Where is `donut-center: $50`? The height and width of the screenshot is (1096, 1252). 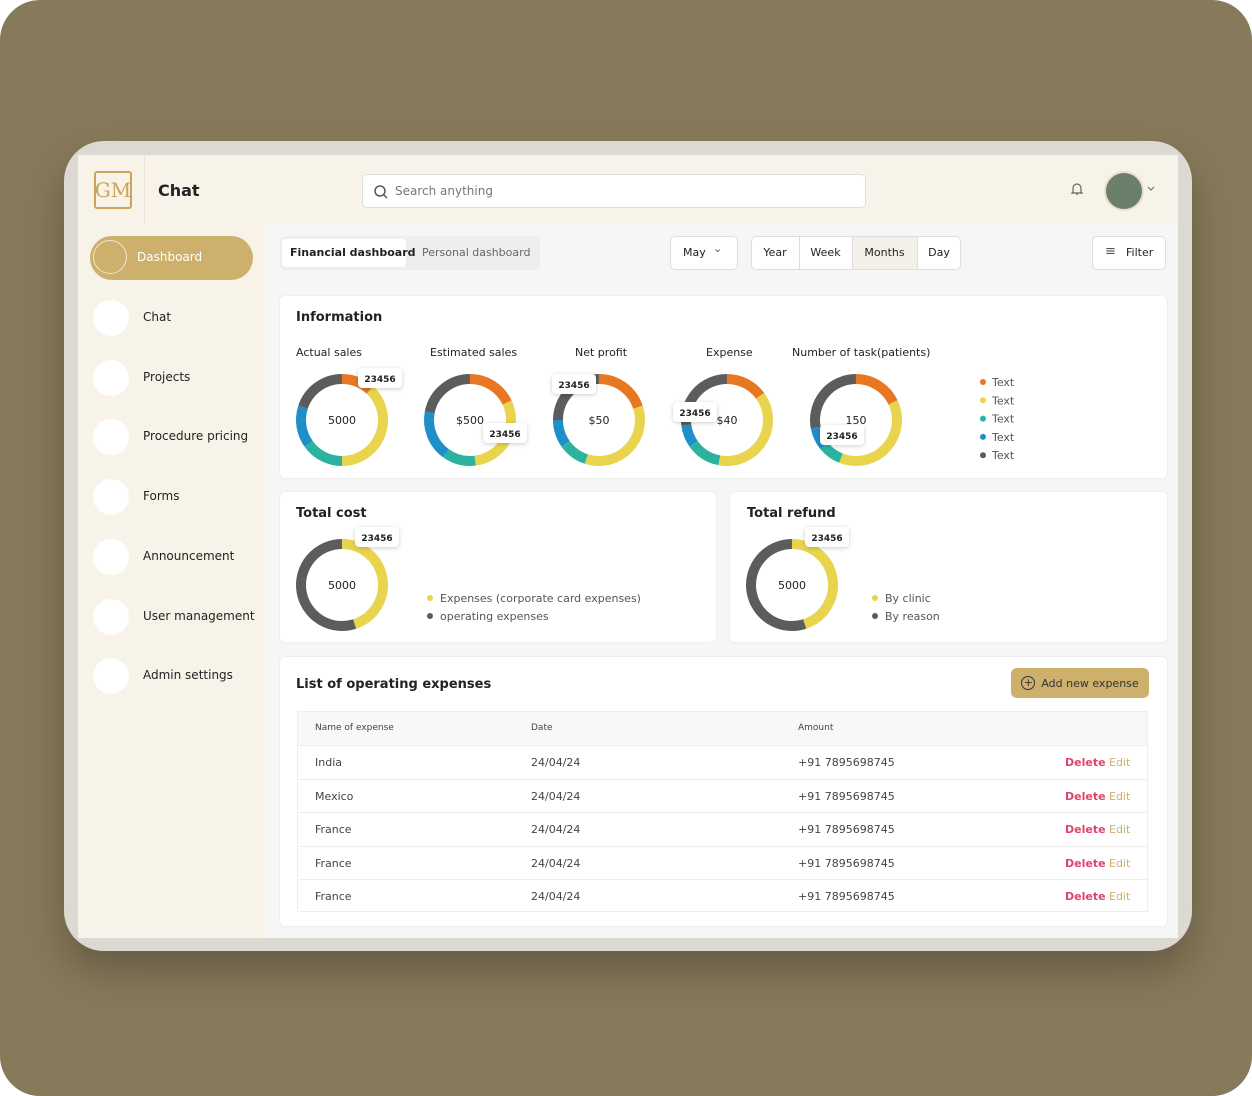 donut-center: $50 is located at coordinates (599, 420).